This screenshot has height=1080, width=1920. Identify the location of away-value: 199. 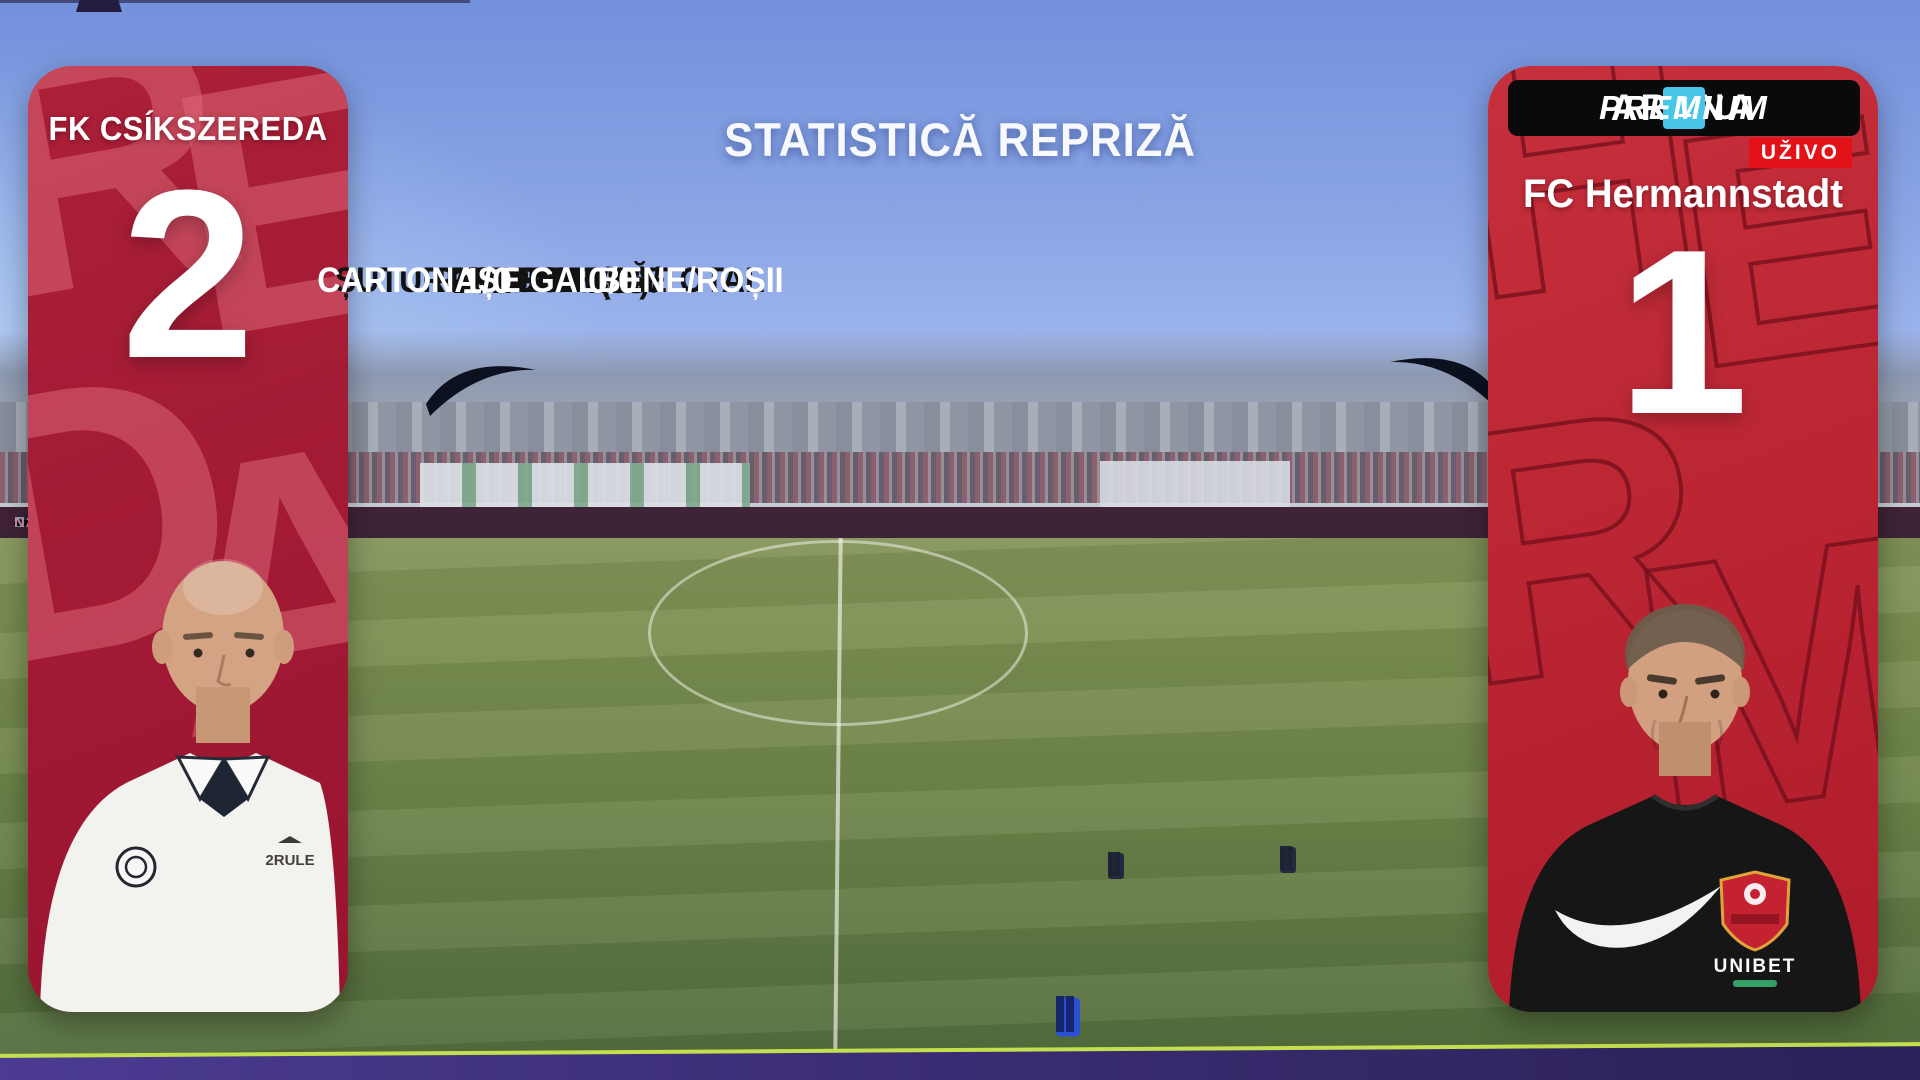
(481, 280).